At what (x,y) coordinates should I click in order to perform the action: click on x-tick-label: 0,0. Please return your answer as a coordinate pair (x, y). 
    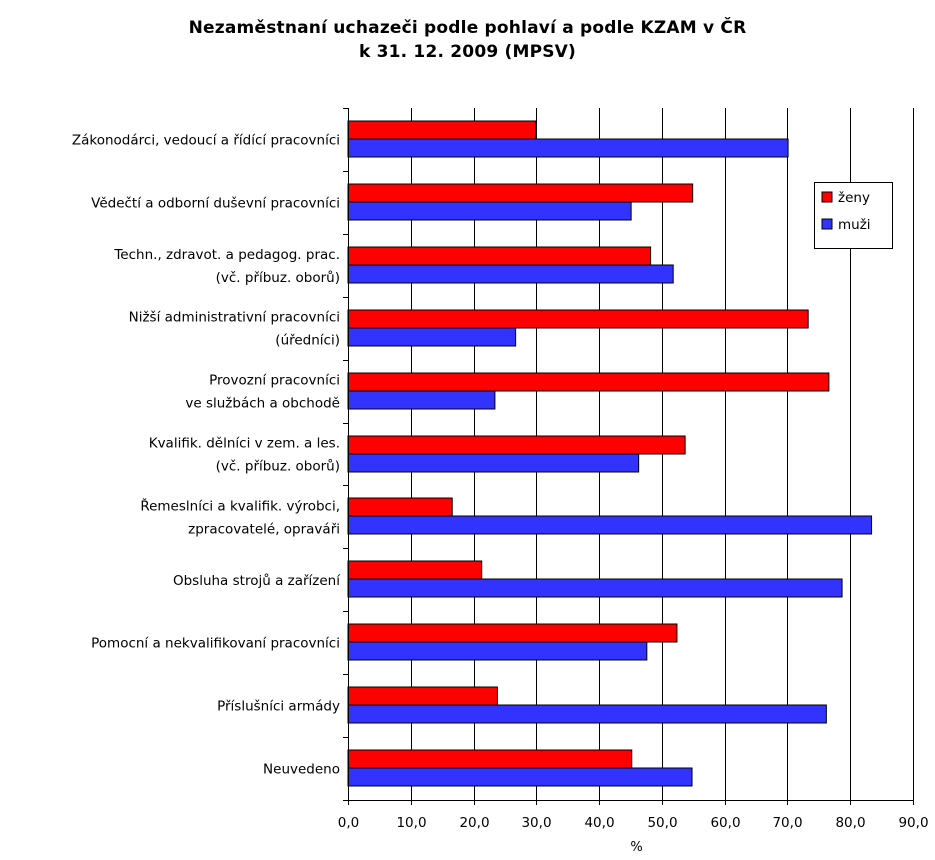
    Looking at the image, I should click on (348, 823).